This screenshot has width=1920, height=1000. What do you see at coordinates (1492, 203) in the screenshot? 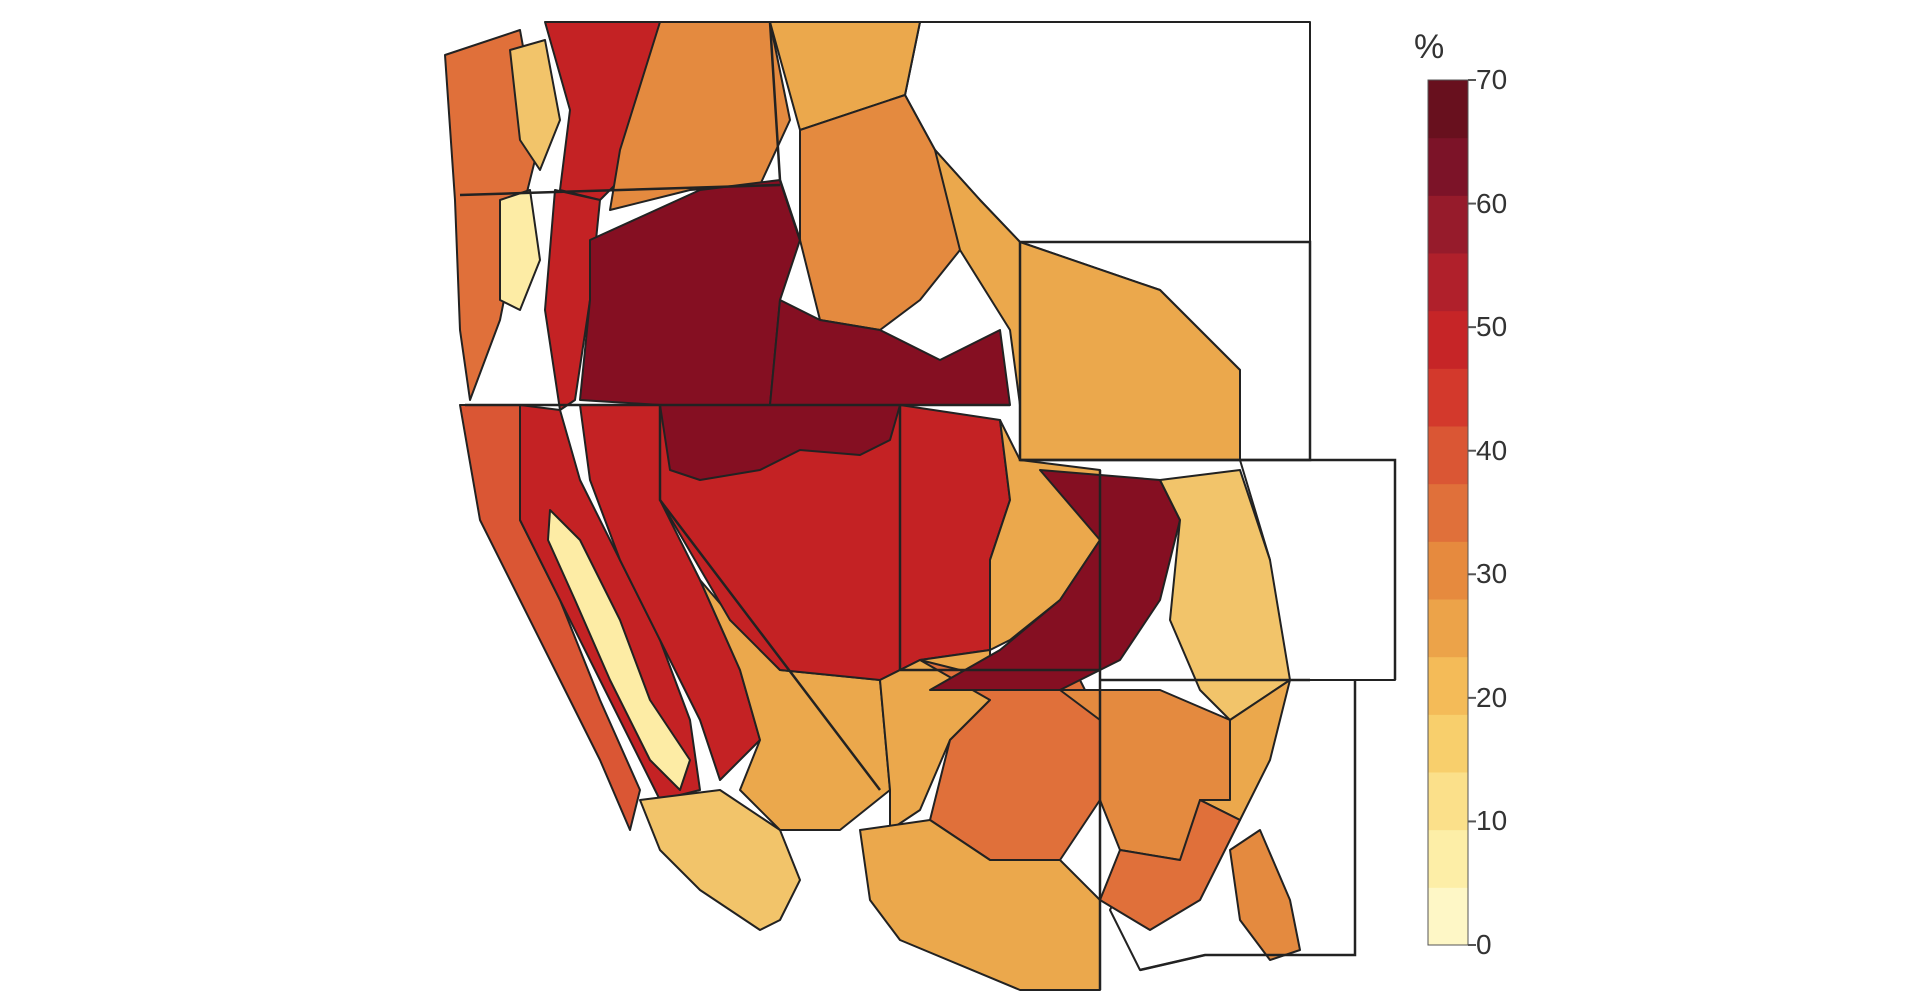
I see `legend-tick-label: 60` at bounding box center [1492, 203].